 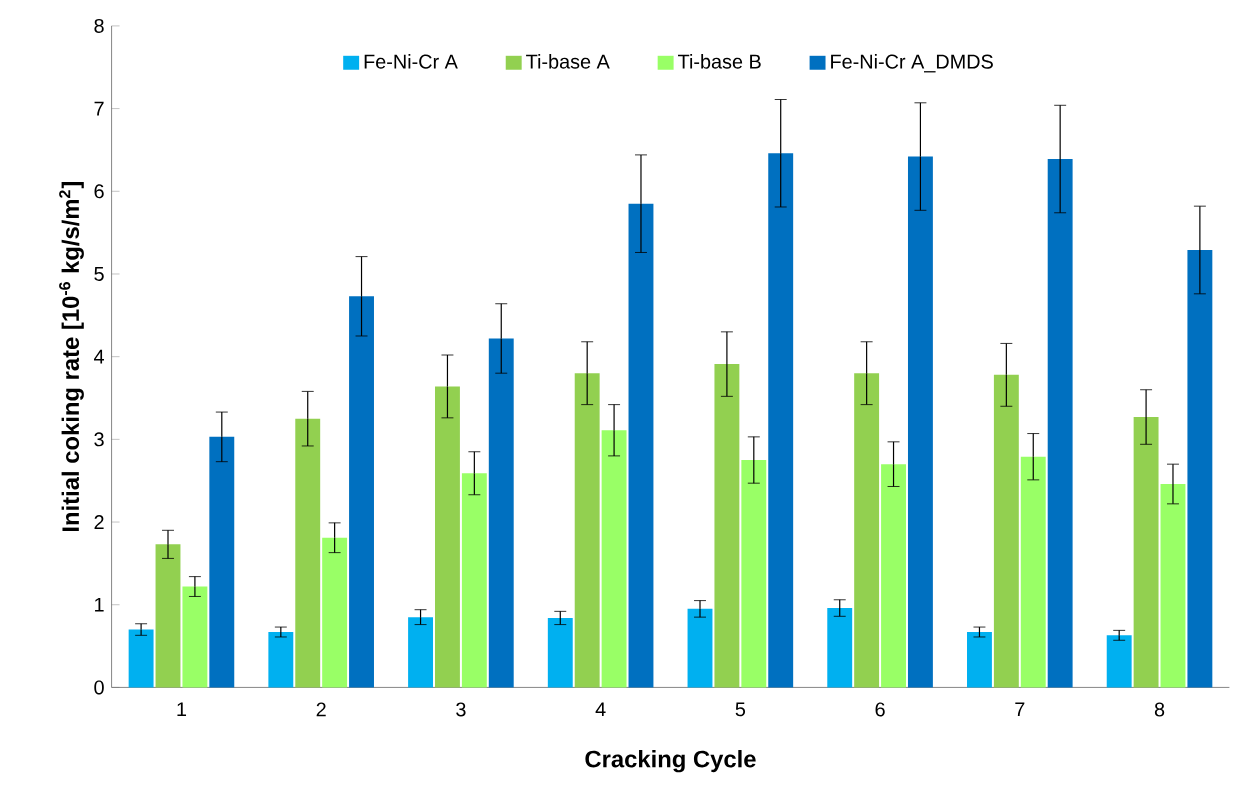 What do you see at coordinates (99, 522) in the screenshot?
I see `y-tick-label: 2` at bounding box center [99, 522].